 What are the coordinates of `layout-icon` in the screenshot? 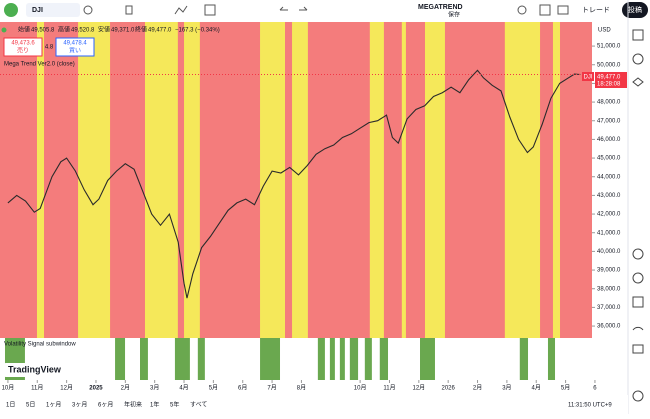 It's located at (210, 10).